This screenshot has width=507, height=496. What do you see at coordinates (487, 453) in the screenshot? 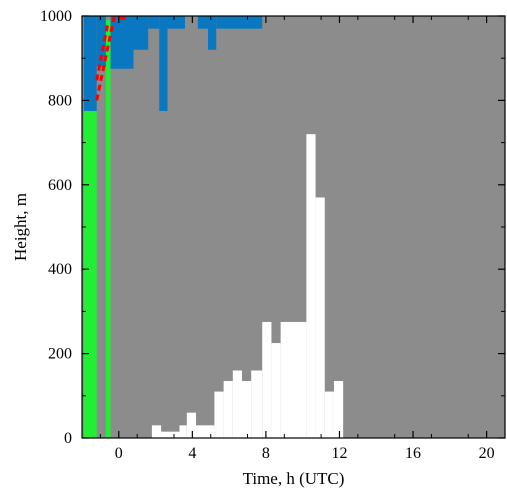
I see `x-tick-label: 20` at bounding box center [487, 453].